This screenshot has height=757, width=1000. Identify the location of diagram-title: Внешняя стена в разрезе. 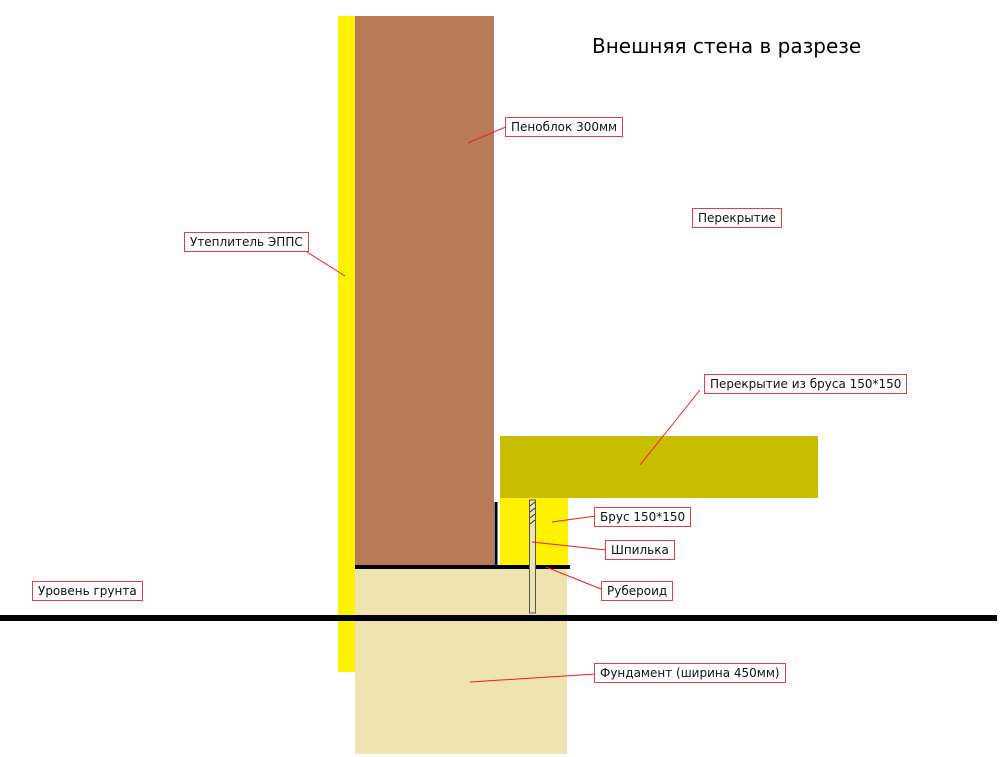
(727, 46).